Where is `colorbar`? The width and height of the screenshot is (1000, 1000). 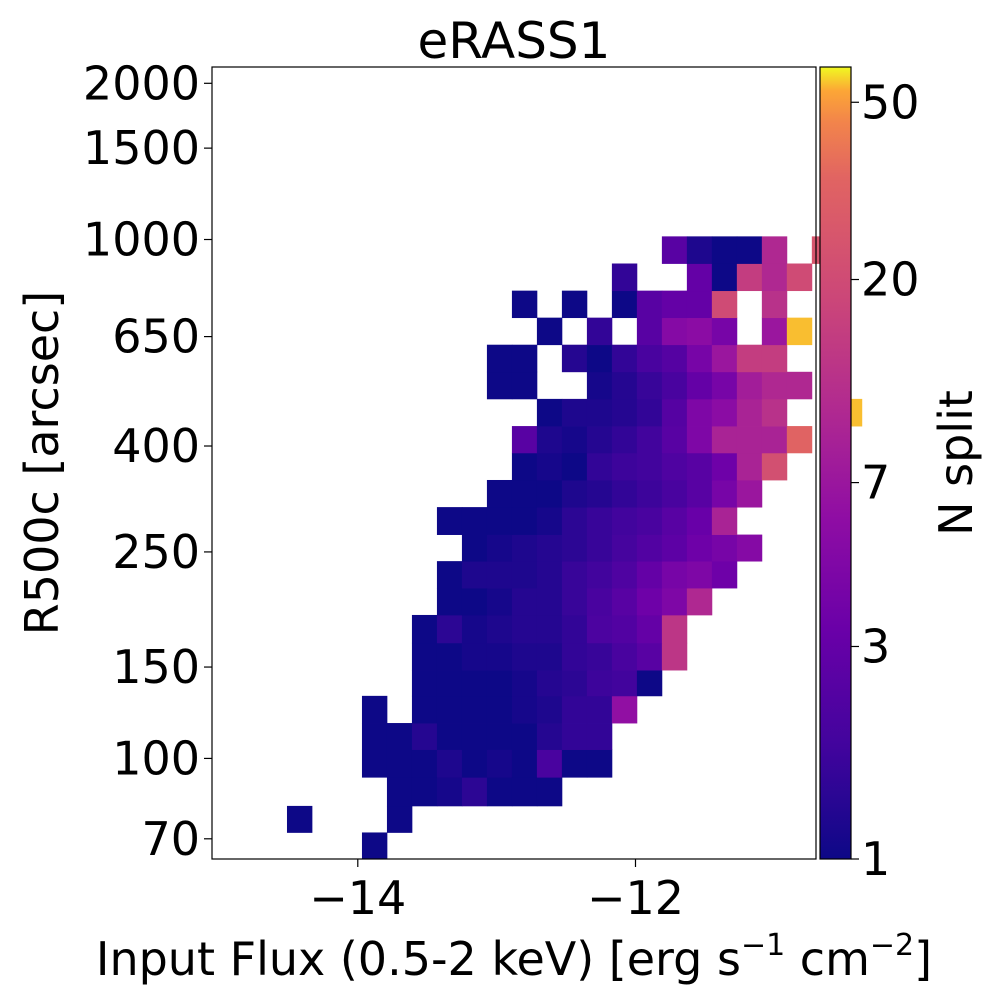
colorbar is located at coordinates (835, 463).